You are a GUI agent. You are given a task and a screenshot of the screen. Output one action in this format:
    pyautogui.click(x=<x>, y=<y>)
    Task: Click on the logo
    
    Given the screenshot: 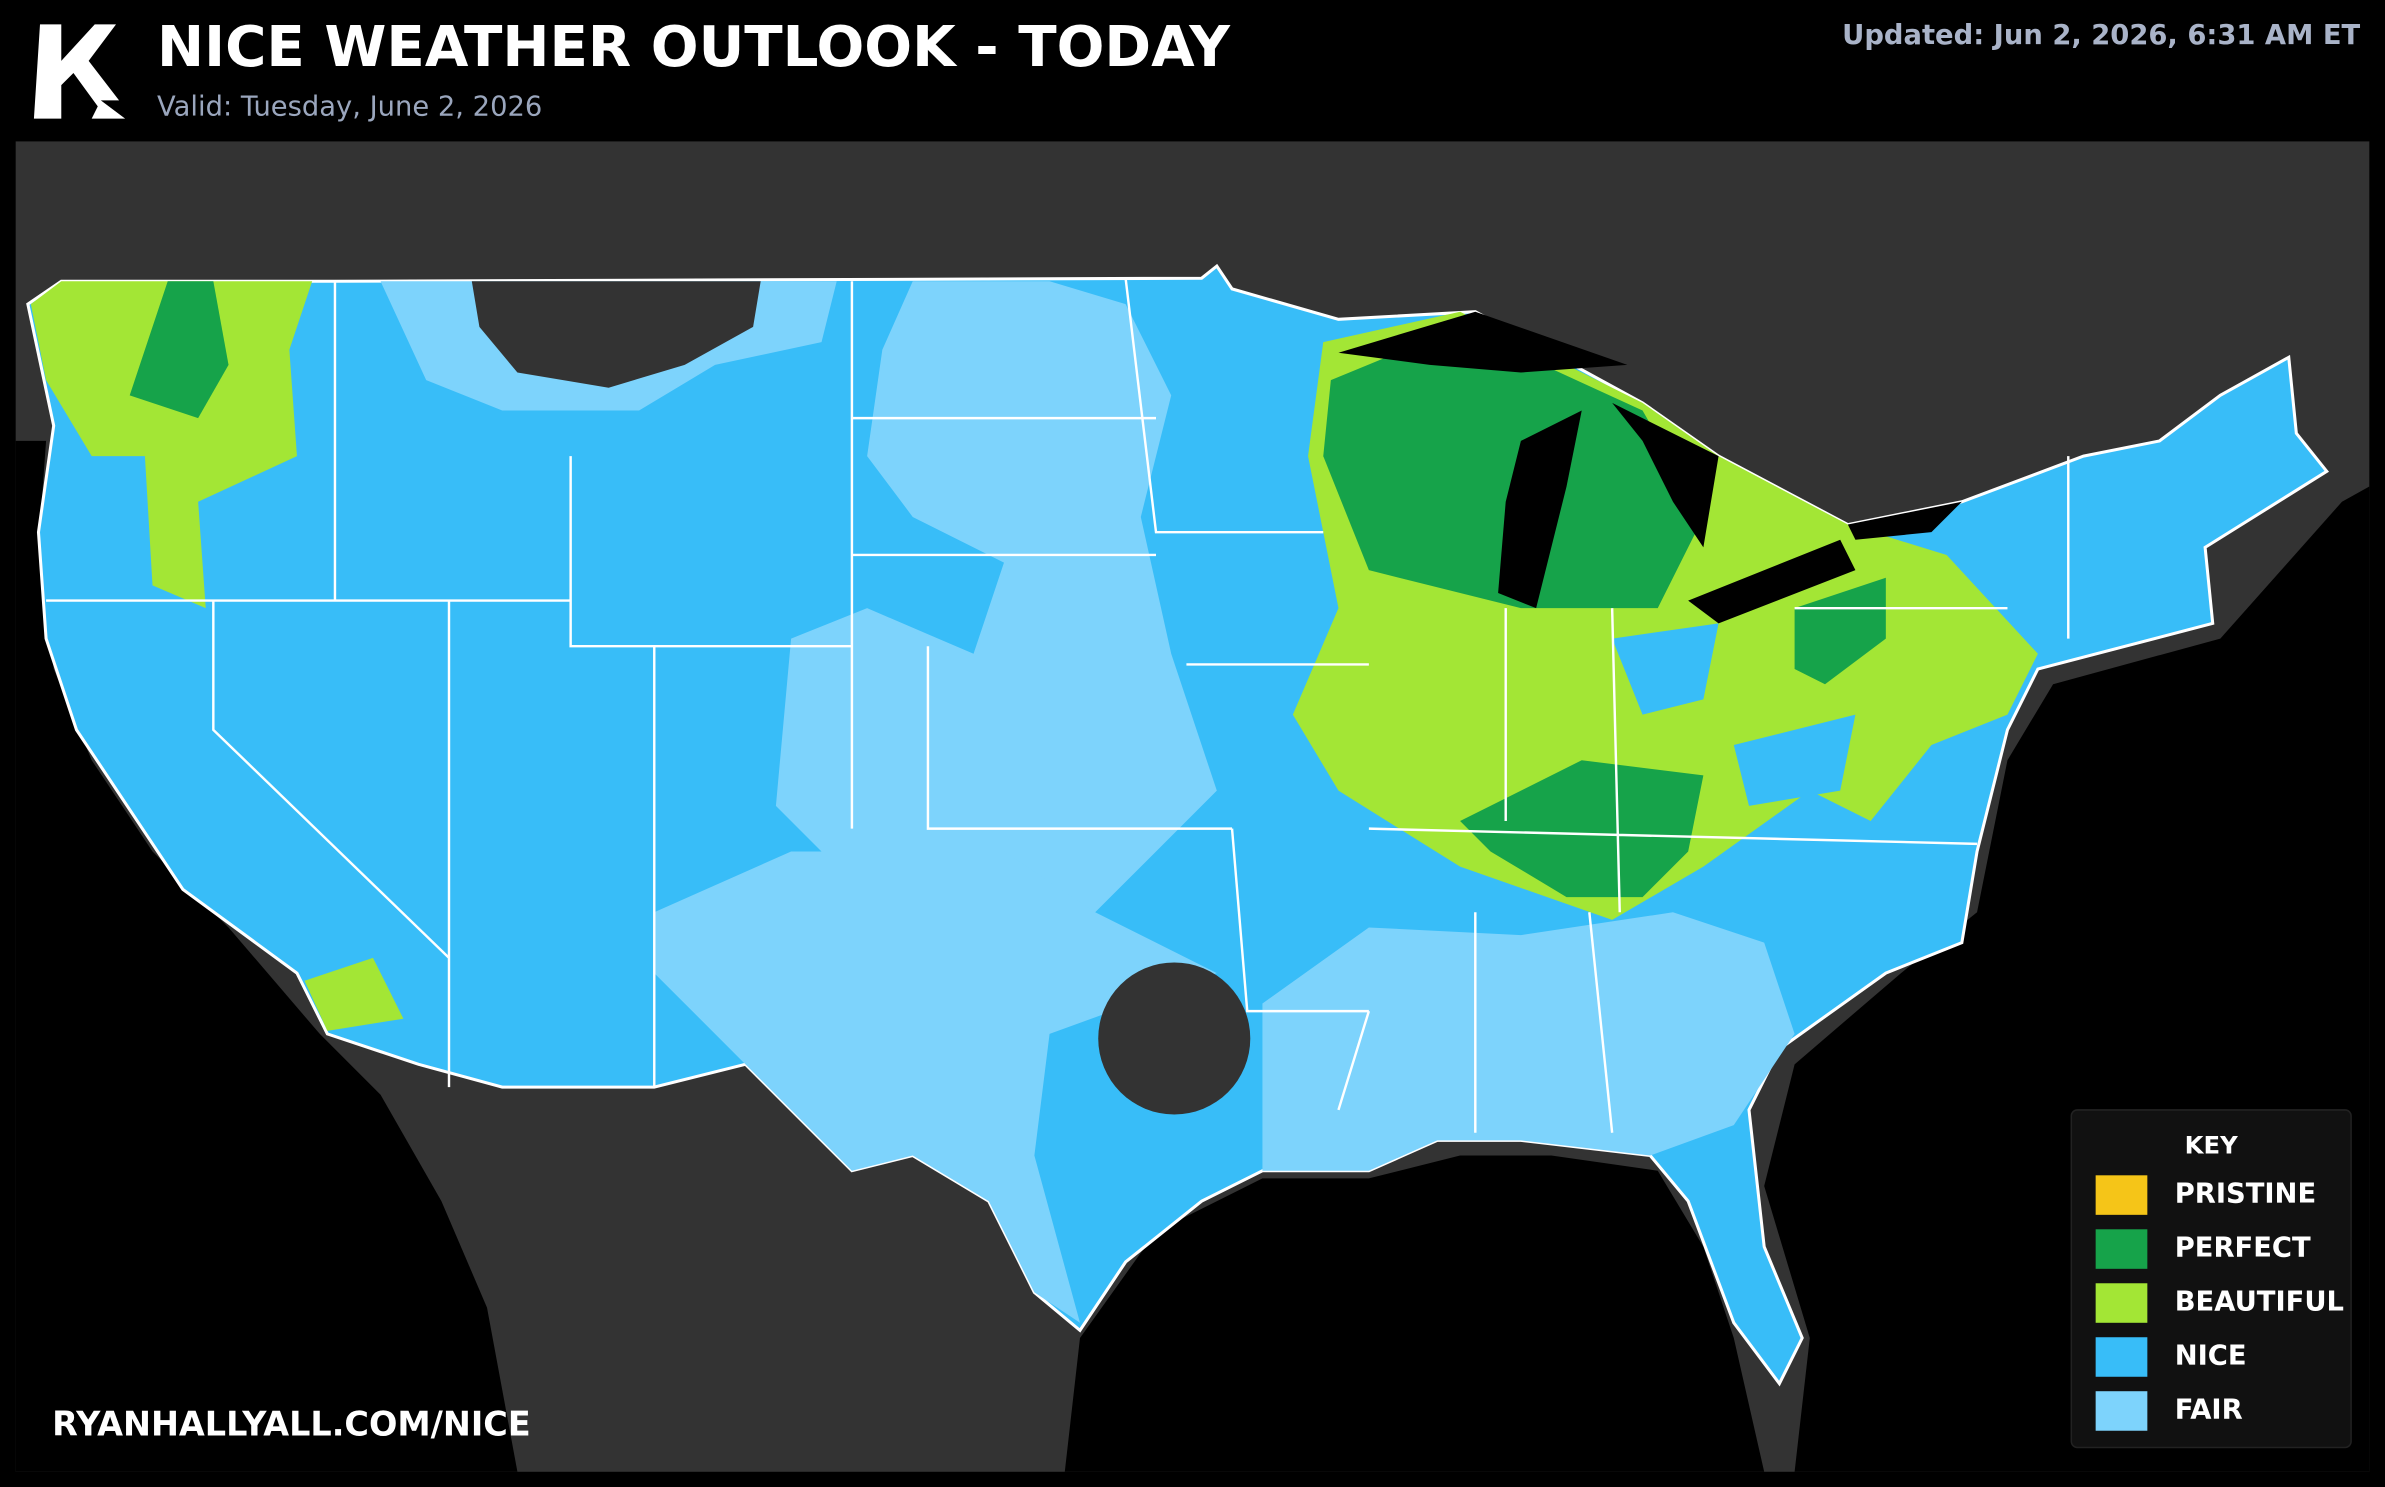 What is the action you would take?
    pyautogui.click(x=79, y=71)
    